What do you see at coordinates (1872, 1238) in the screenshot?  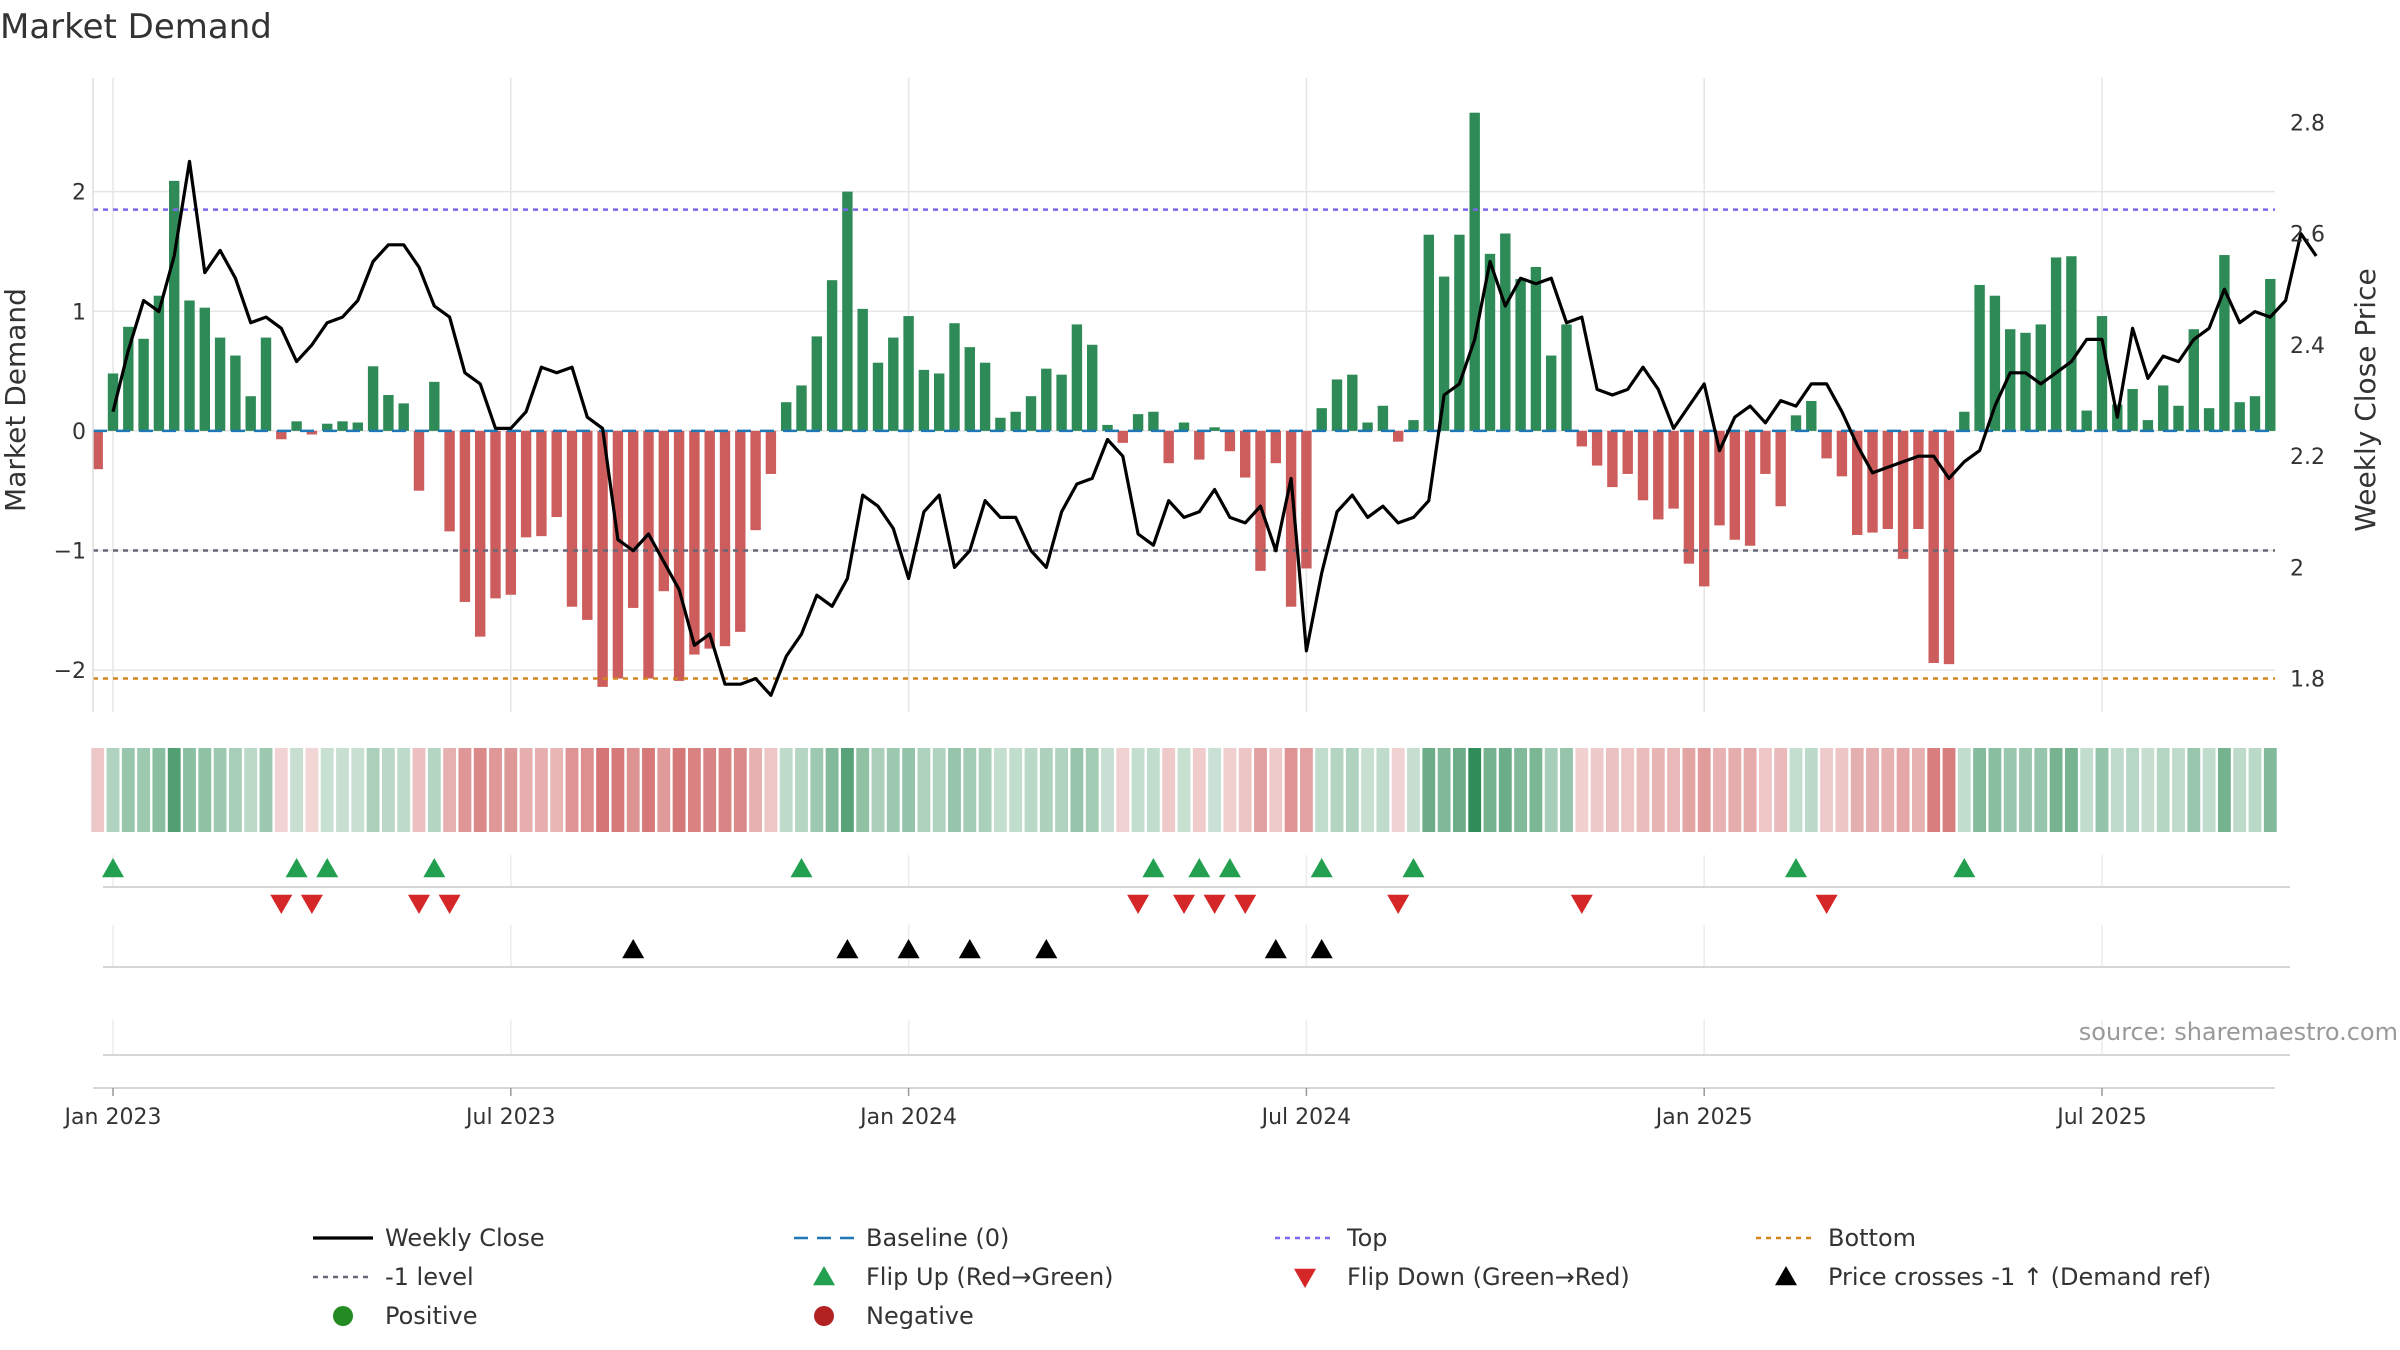 I see `legend-label: Bottom` at bounding box center [1872, 1238].